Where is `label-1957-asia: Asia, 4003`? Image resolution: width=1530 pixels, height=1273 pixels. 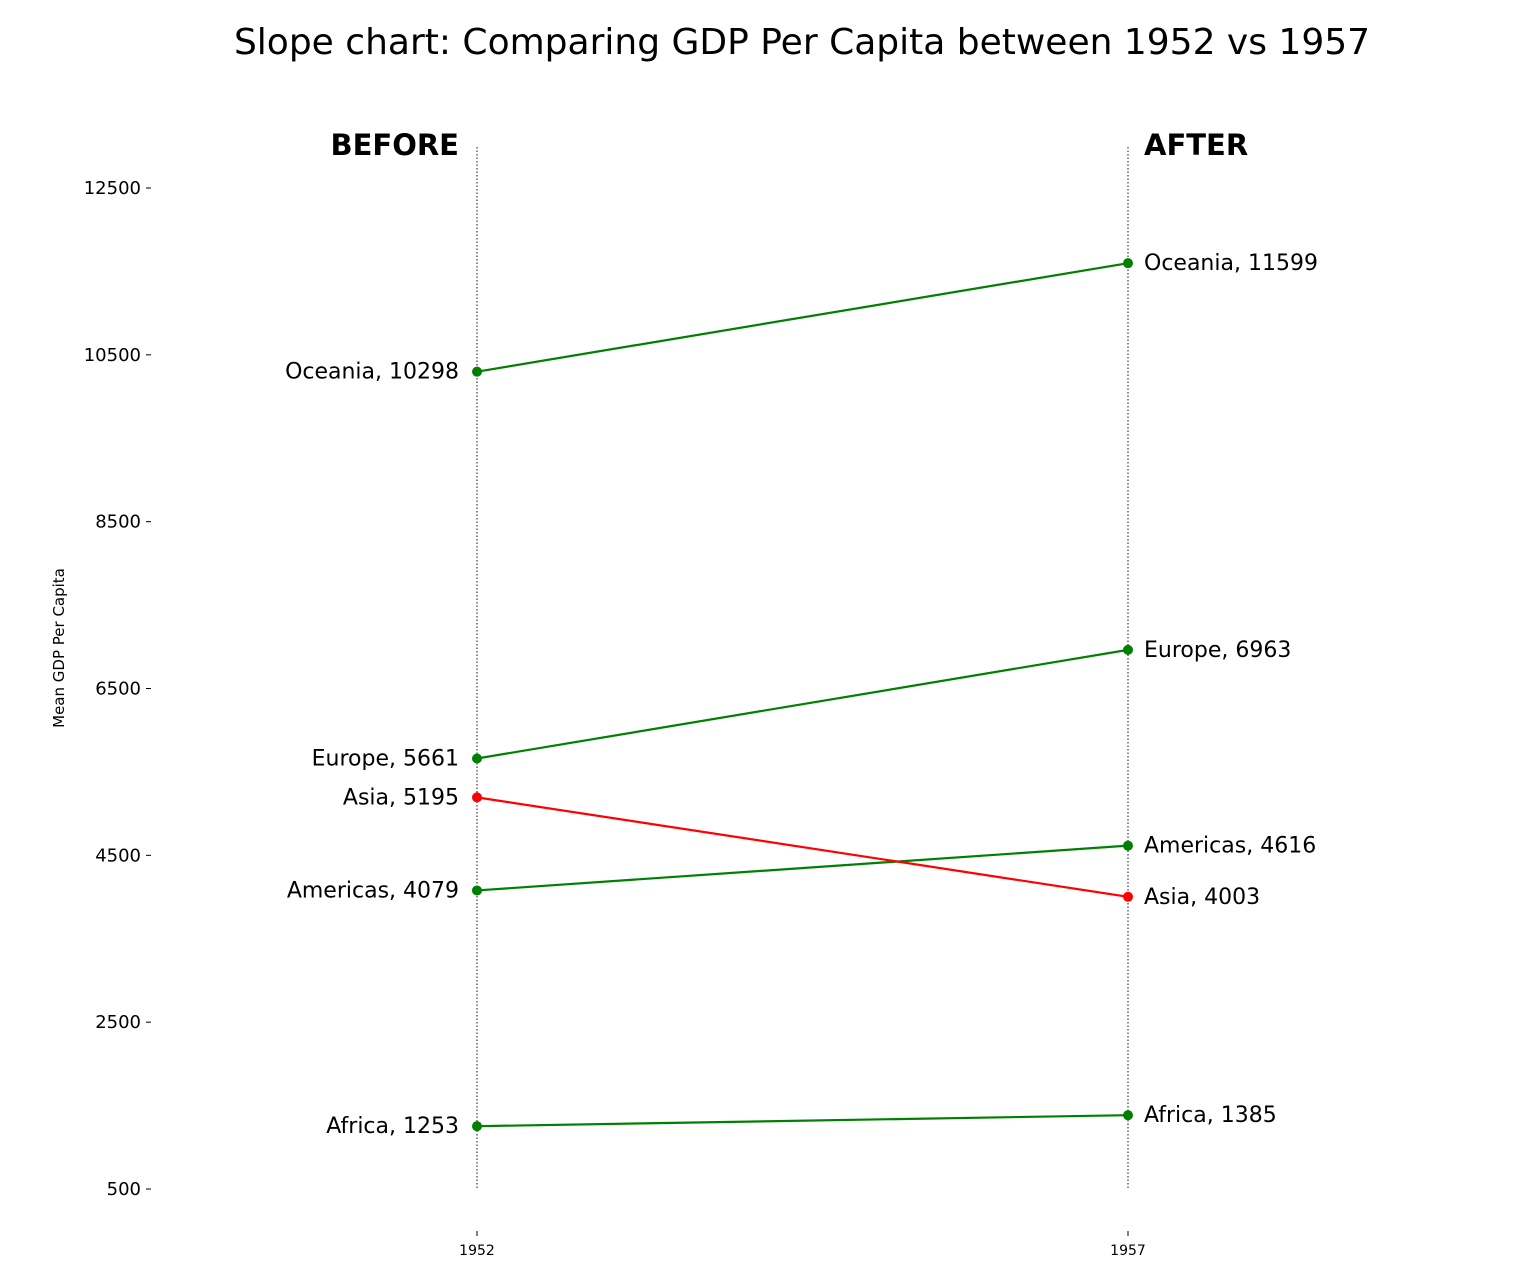 label-1957-asia: Asia, 4003 is located at coordinates (1202, 897).